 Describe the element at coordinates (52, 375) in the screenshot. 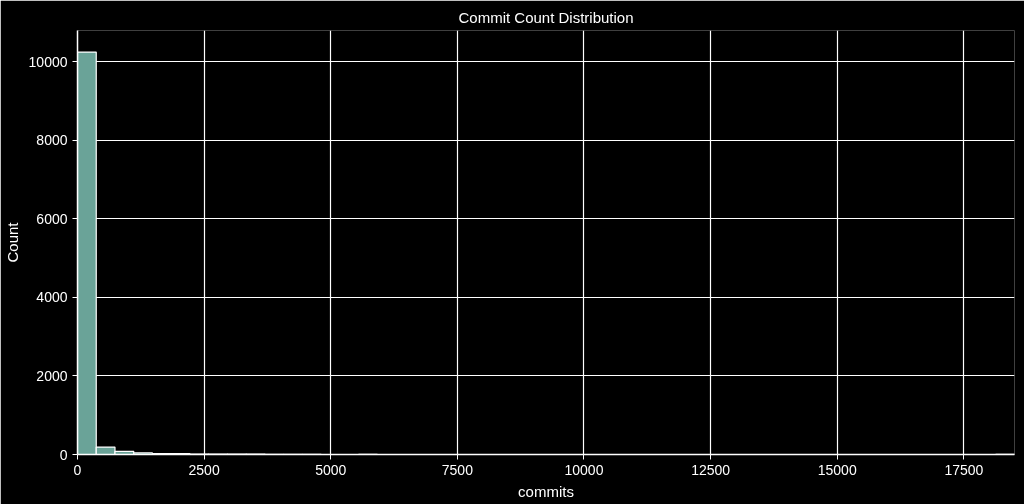

I see `y-tick-label: 2000` at that location.